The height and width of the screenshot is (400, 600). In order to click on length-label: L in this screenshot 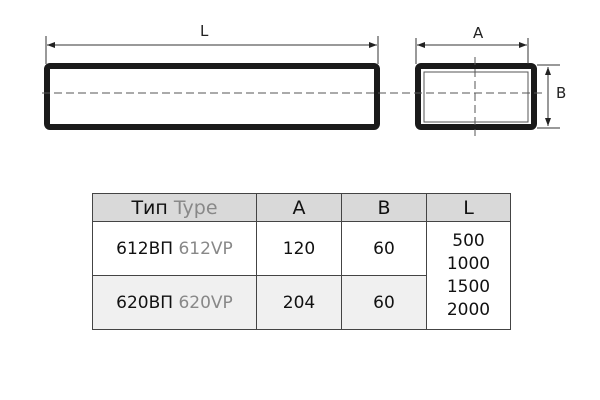, I will do `click(204, 31)`.